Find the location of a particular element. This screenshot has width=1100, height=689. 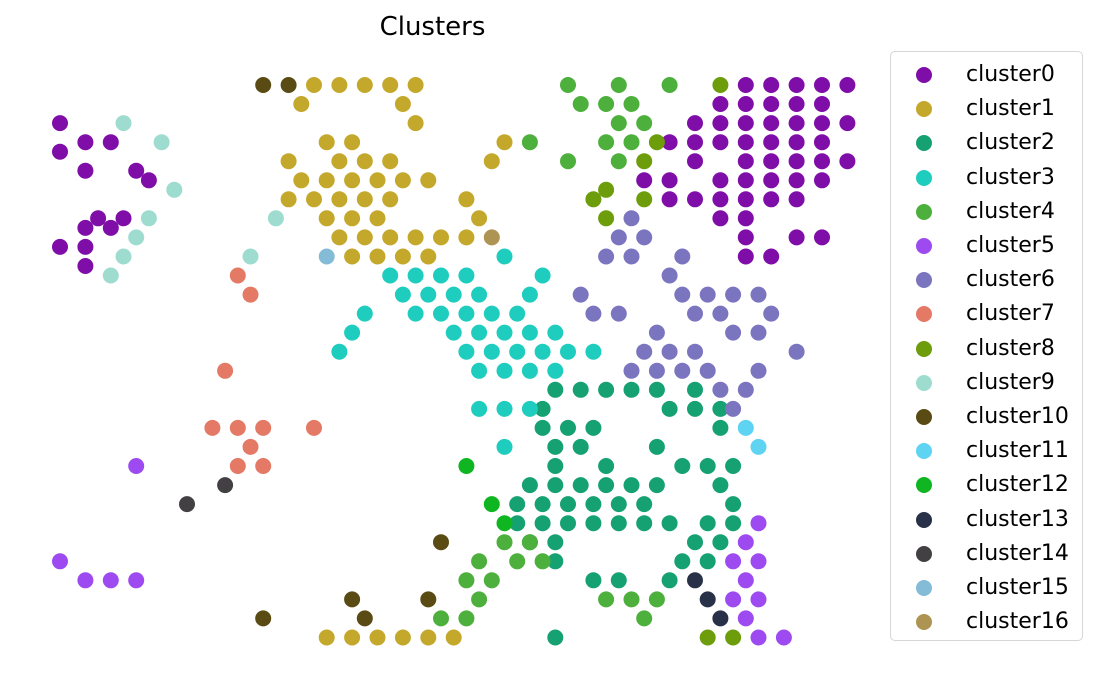

cluster13-point is located at coordinates (695, 580).